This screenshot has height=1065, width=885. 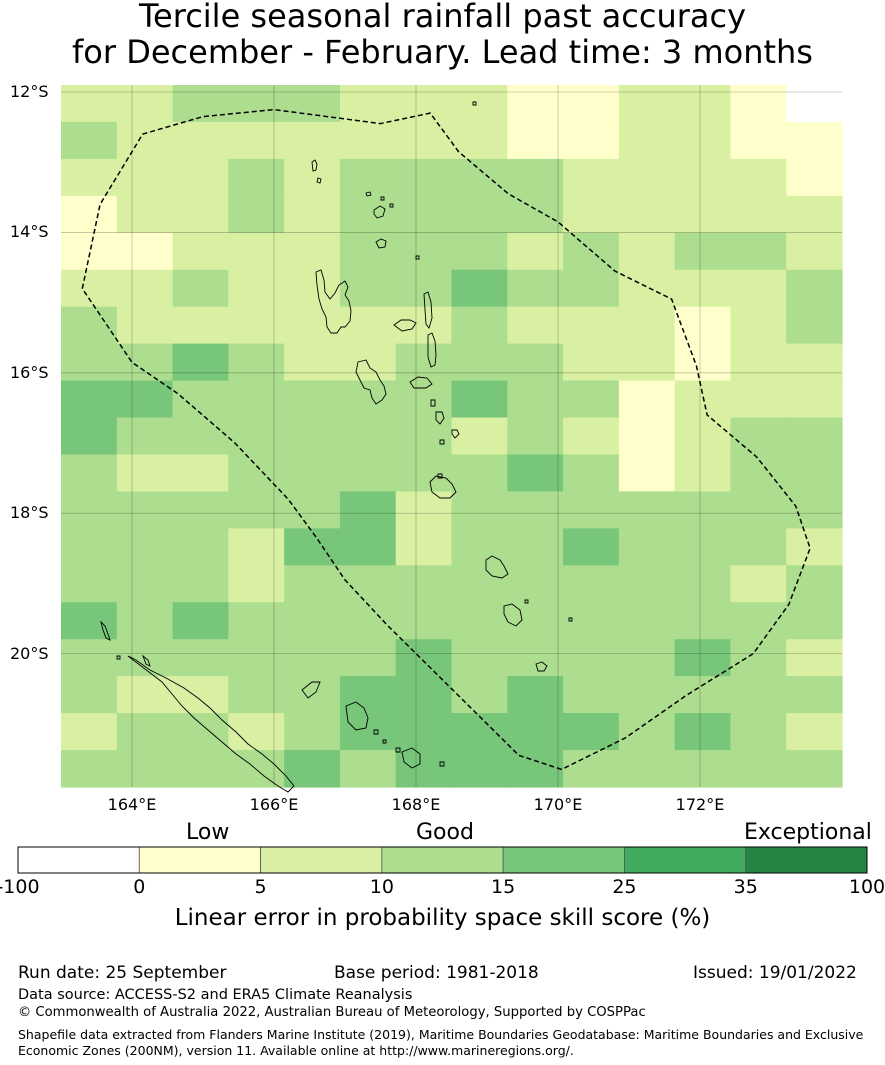 What do you see at coordinates (428, 310) in the screenshot?
I see `island-maewo` at bounding box center [428, 310].